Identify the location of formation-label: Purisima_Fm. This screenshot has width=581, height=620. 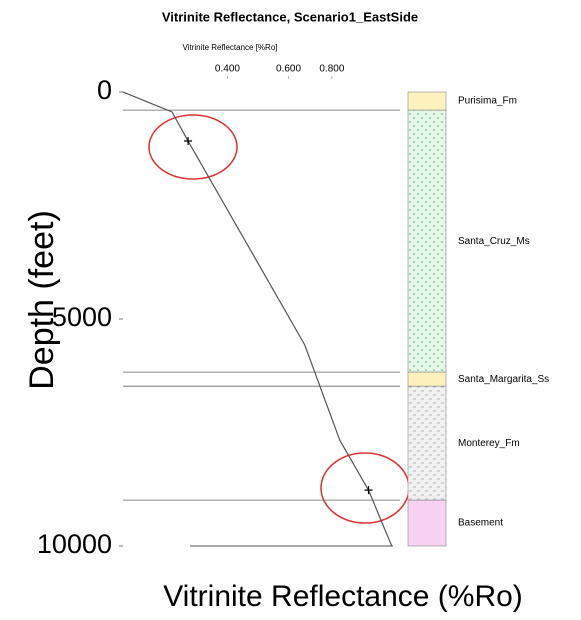
(487, 101).